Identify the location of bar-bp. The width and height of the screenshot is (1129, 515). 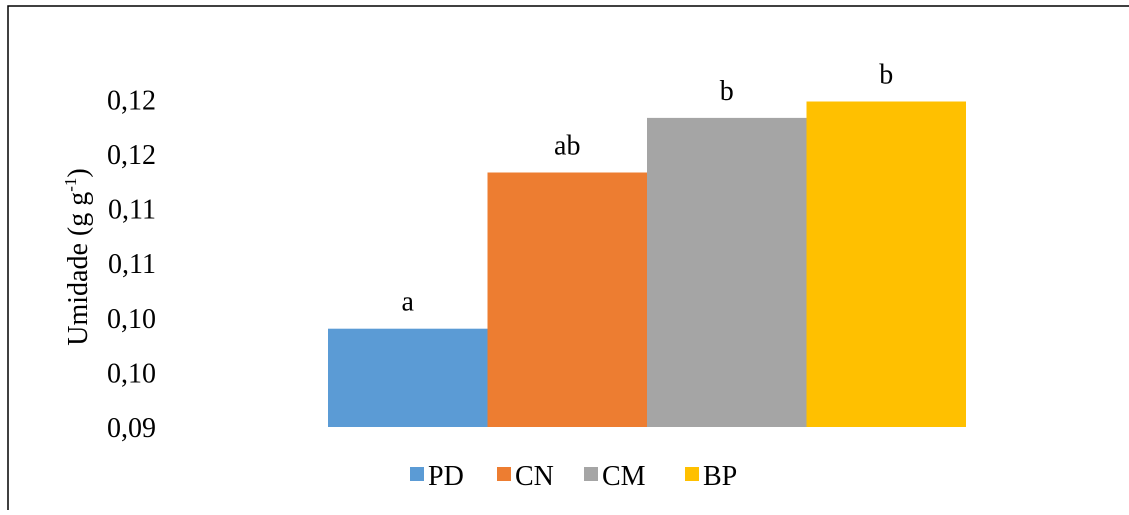
(886, 264).